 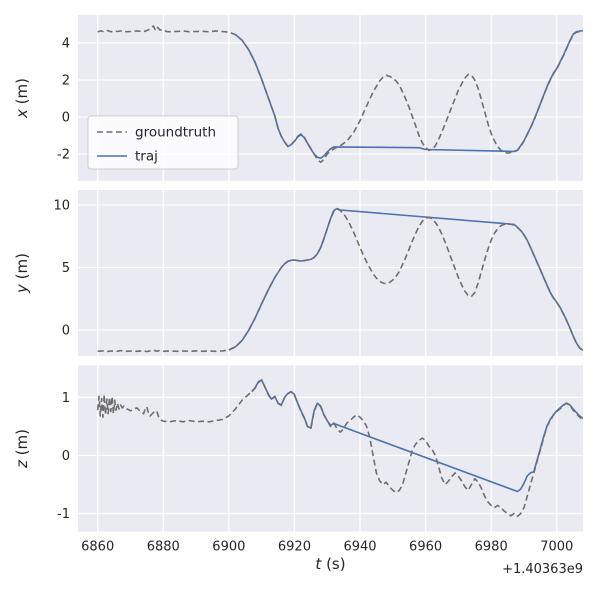 What do you see at coordinates (163, 547) in the screenshot?
I see `x-tick-label: 6880` at bounding box center [163, 547].